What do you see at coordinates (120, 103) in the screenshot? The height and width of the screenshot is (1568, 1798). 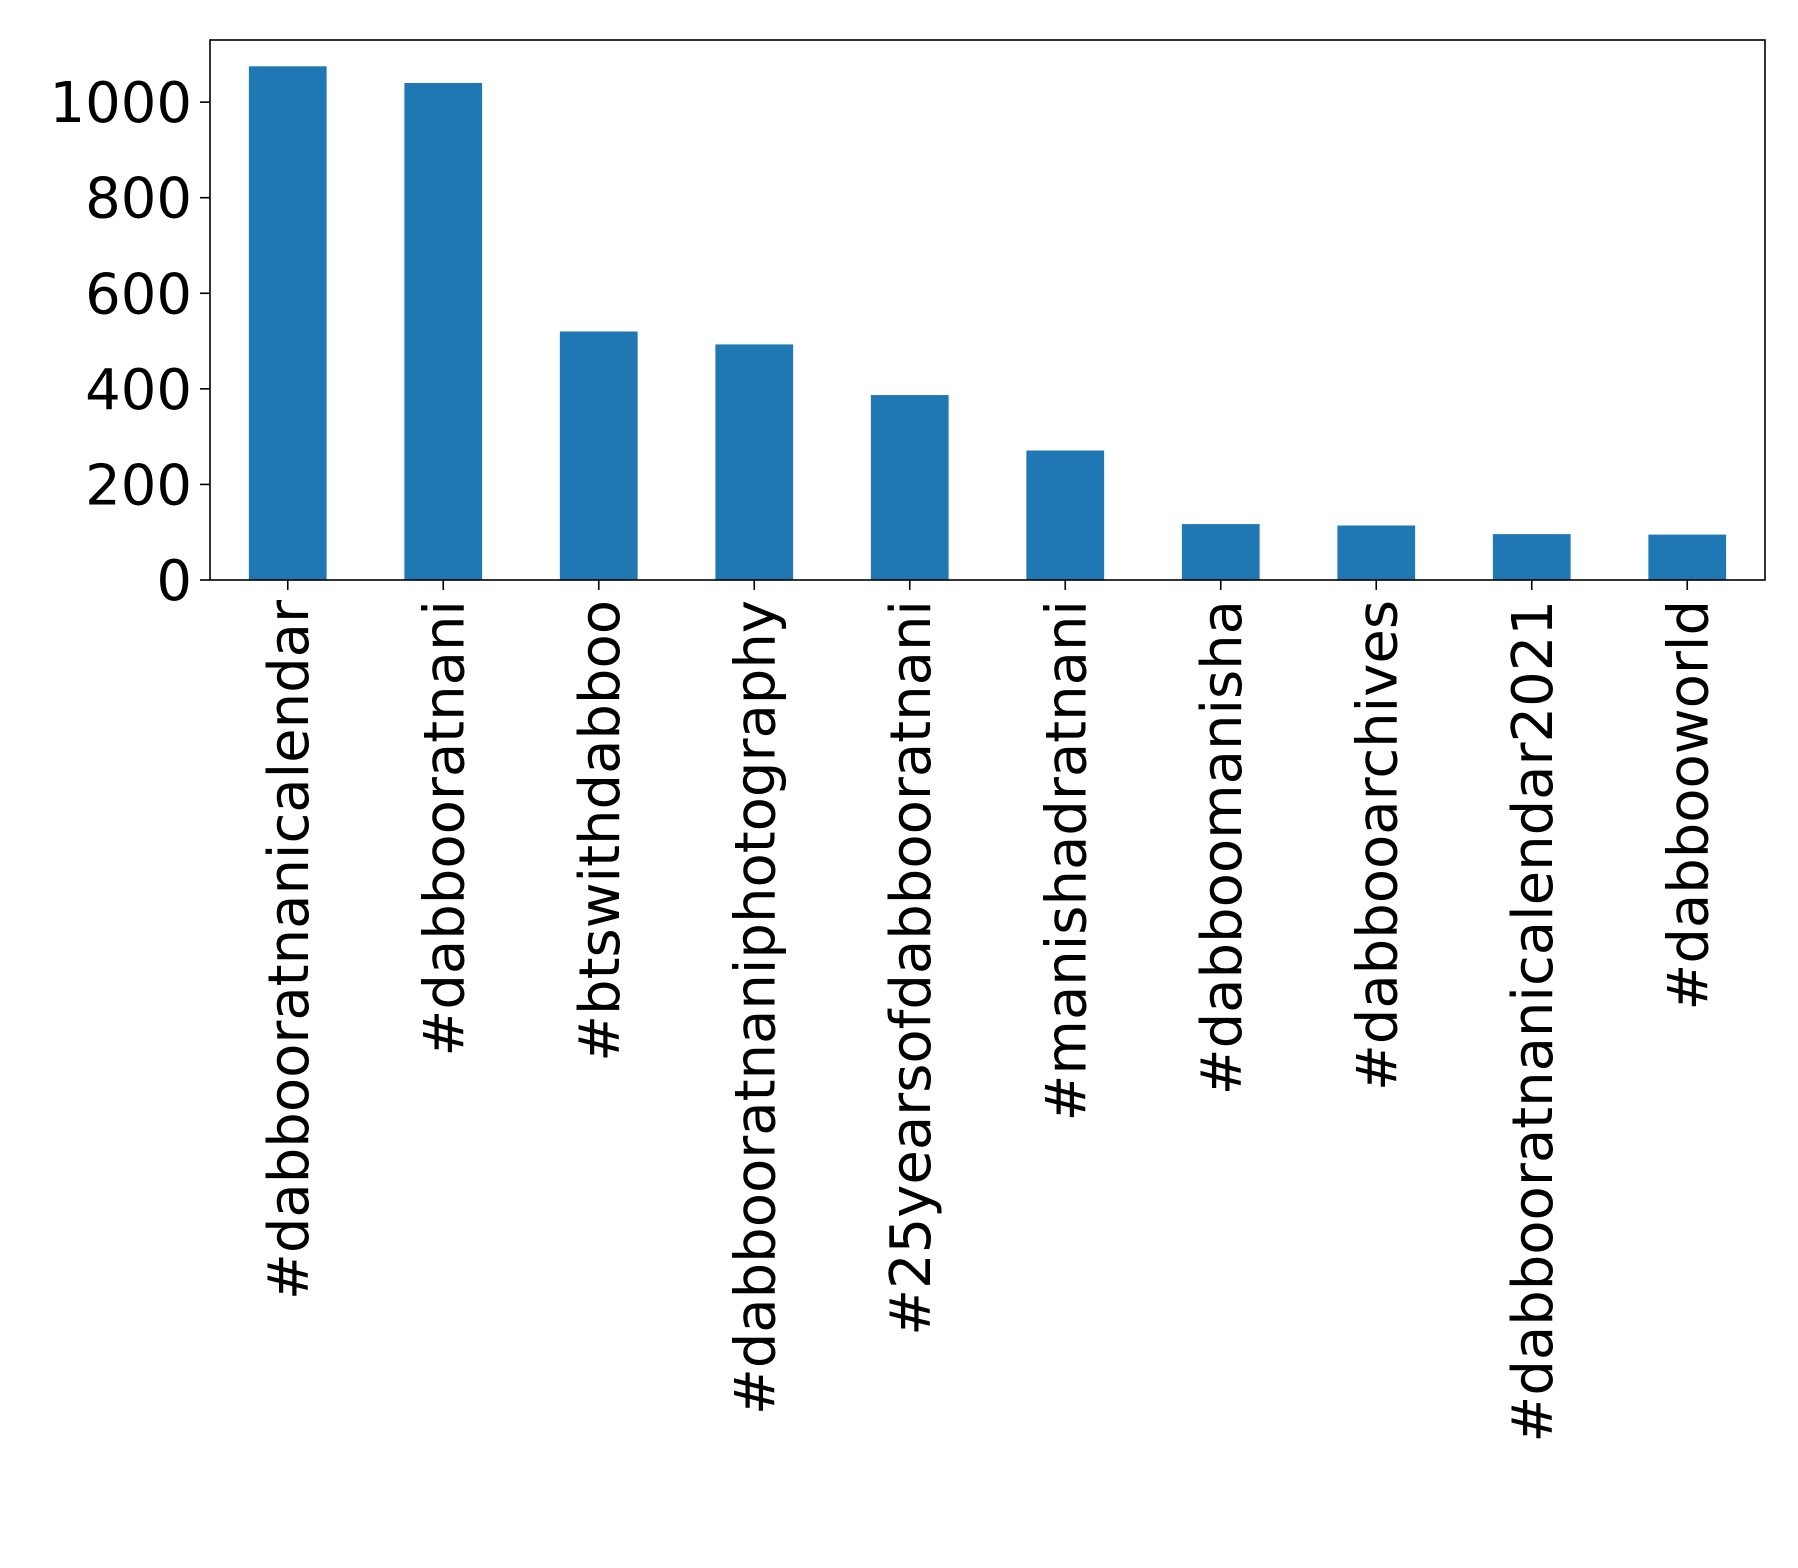 I see `y-tick-label-5: 1000` at bounding box center [120, 103].